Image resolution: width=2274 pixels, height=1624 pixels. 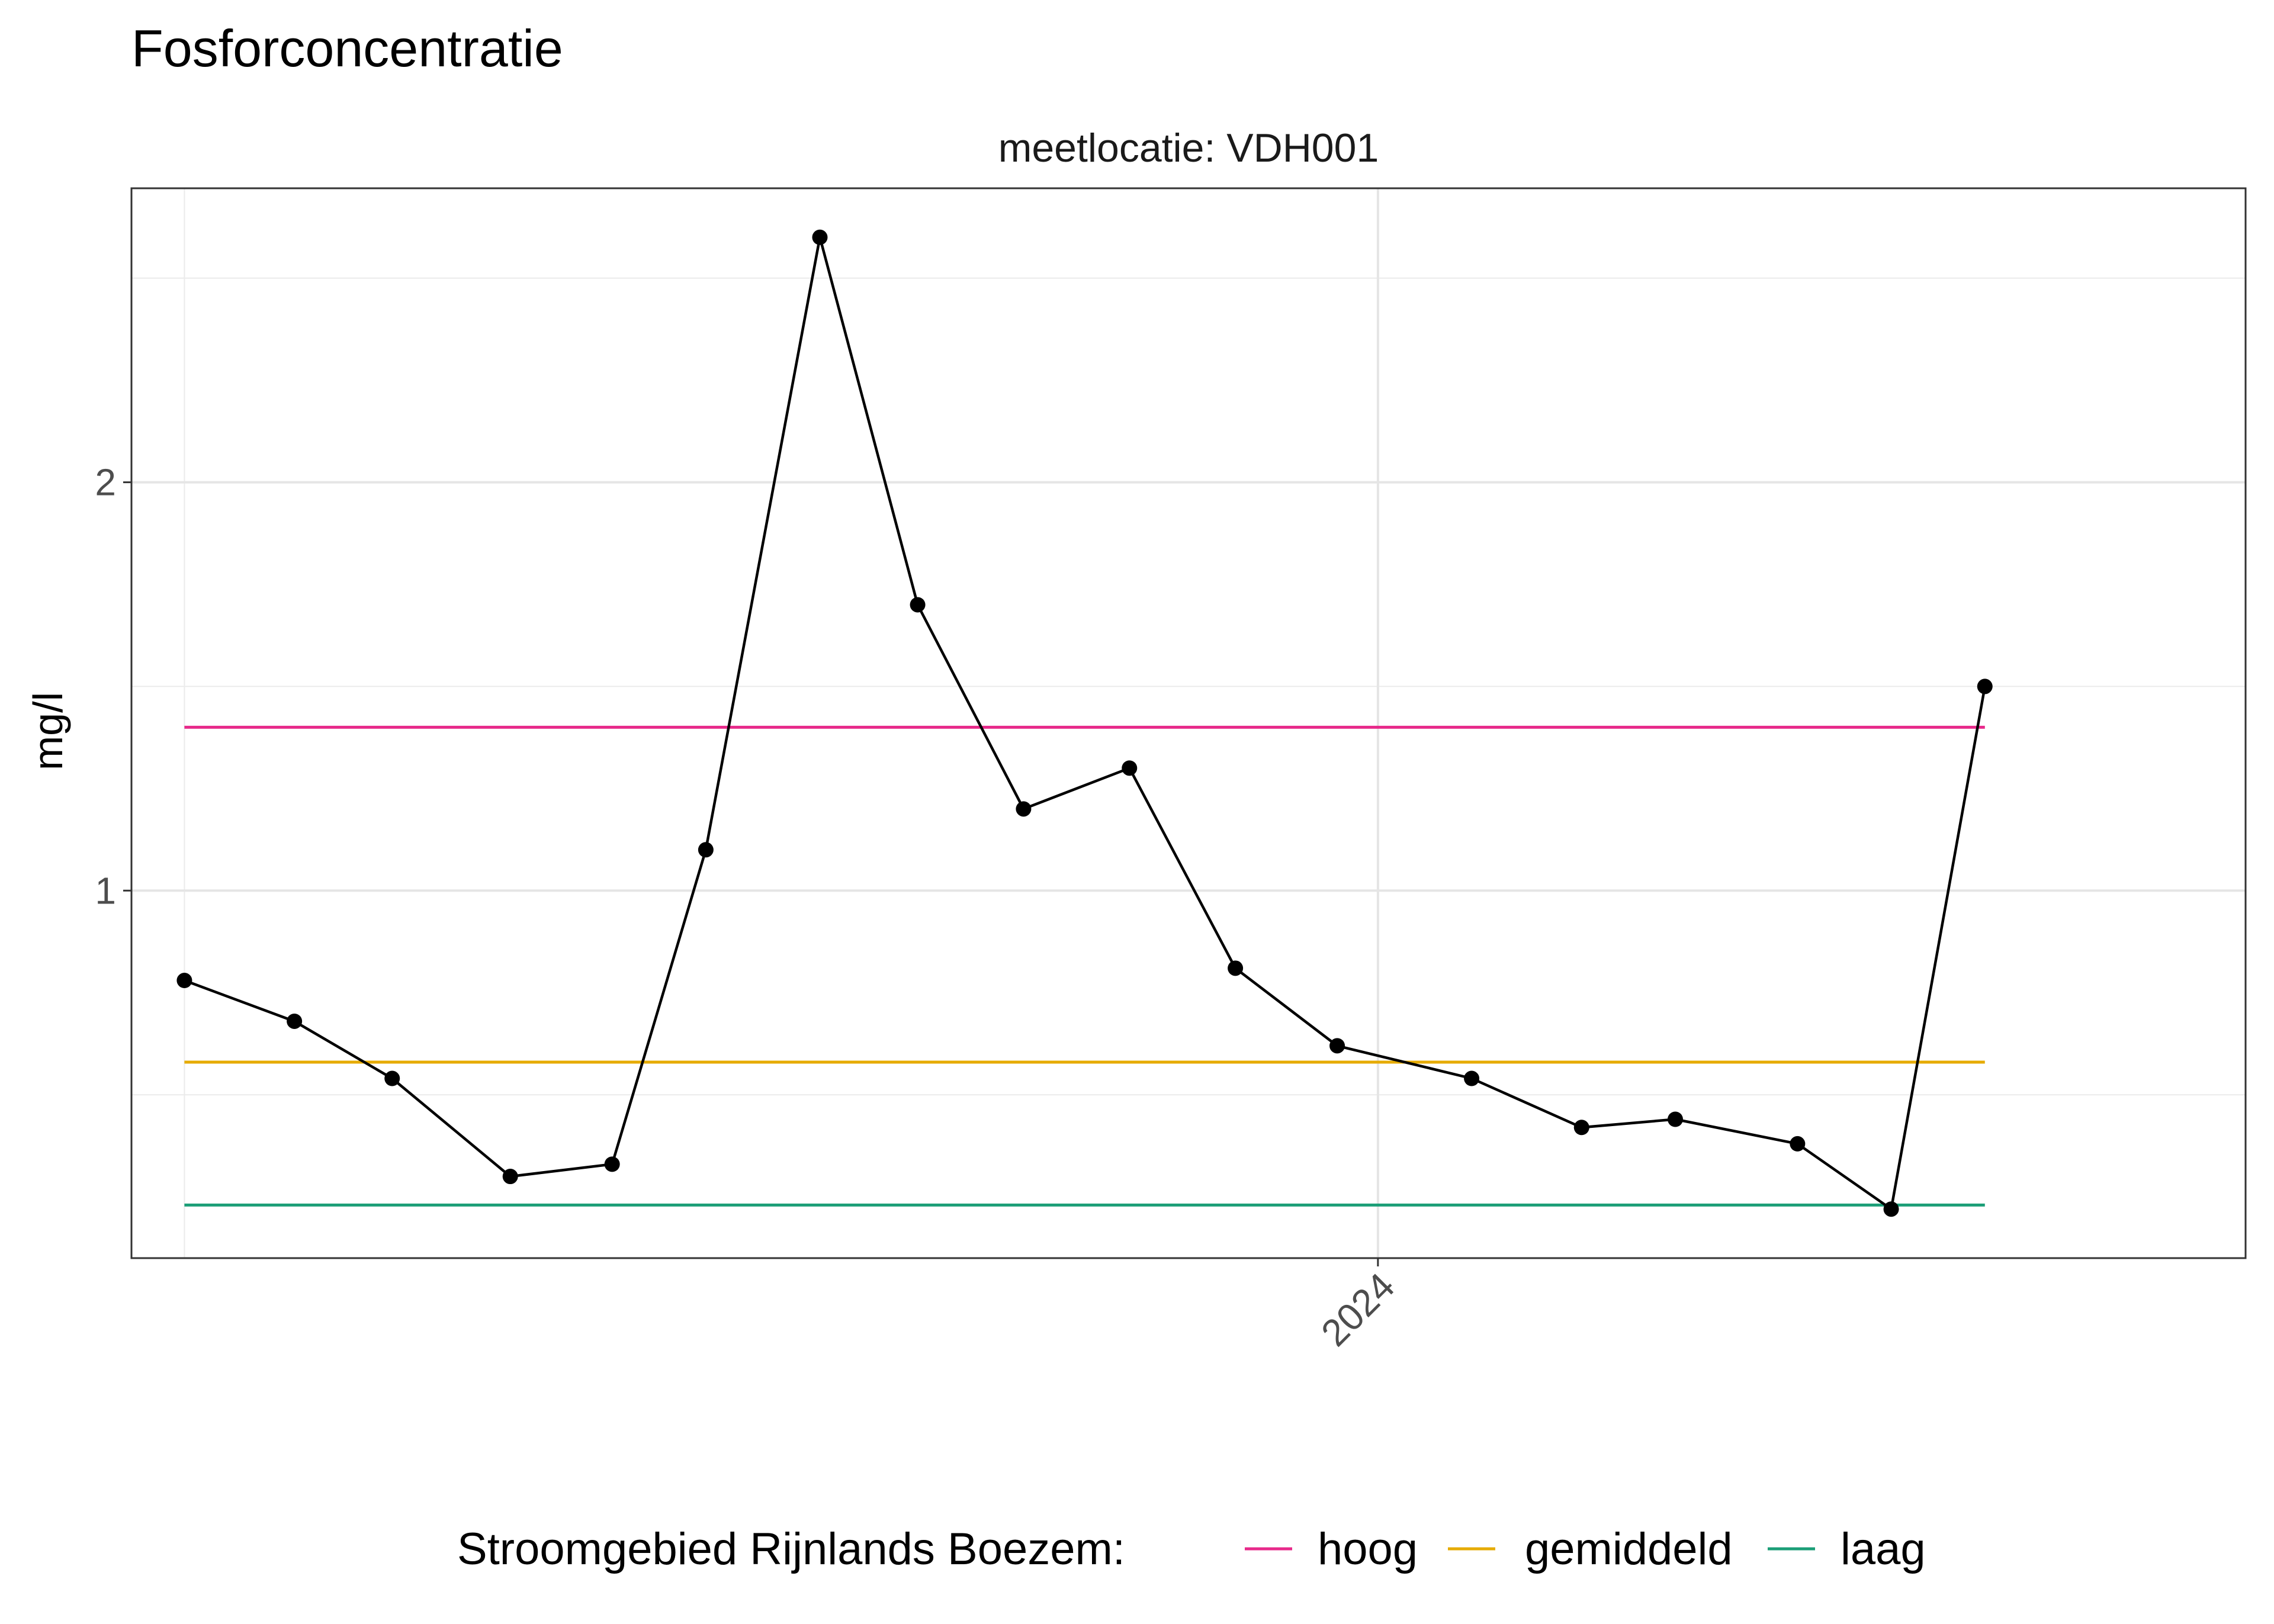 I want to click on y-axis-title: mg/l, so click(x=48, y=731).